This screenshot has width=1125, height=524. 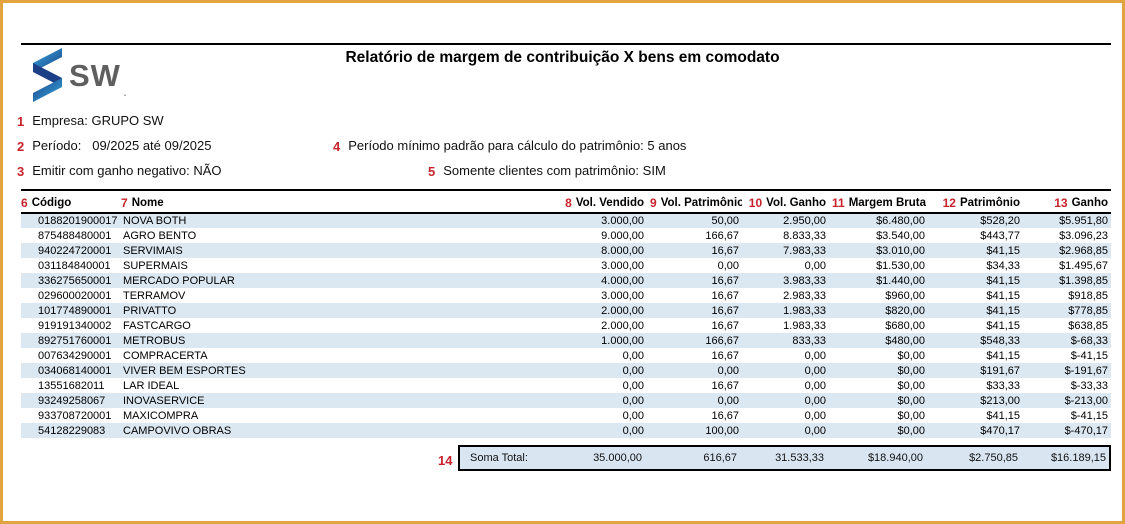 What do you see at coordinates (147, 202) in the screenshot?
I see `column-header-nome-label: Nome` at bounding box center [147, 202].